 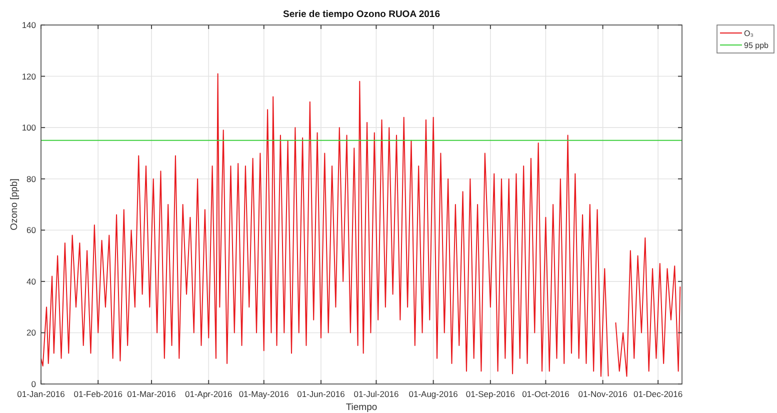 I want to click on x-tick-label: 01-Feb-2016, so click(x=98, y=394).